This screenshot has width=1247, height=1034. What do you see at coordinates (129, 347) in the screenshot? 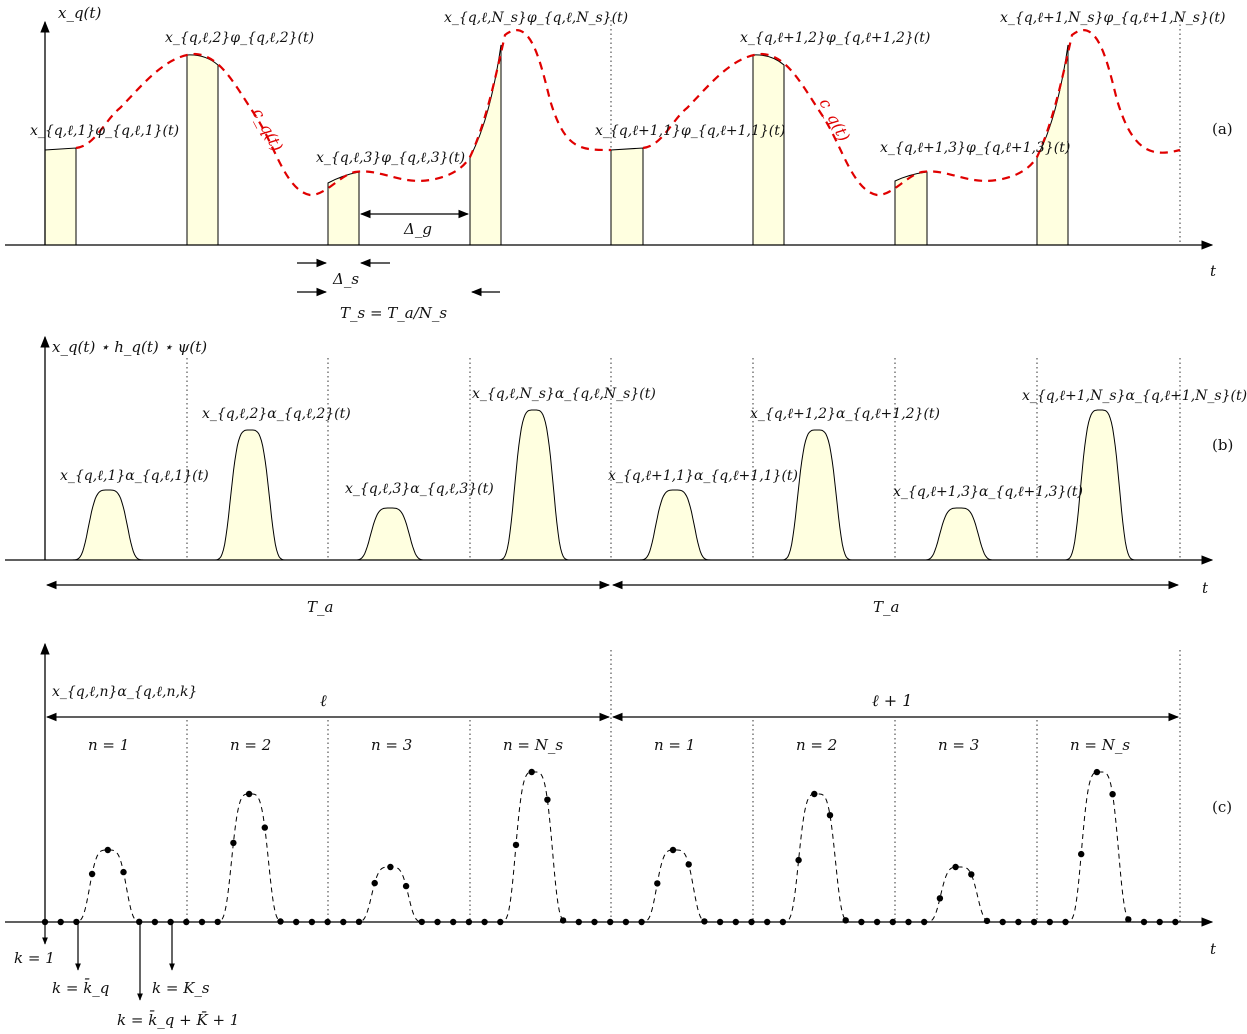
I see `y-axis-label: x_q(t) ⋆ h_q(t) ⋆ ψ(t)` at bounding box center [129, 347].